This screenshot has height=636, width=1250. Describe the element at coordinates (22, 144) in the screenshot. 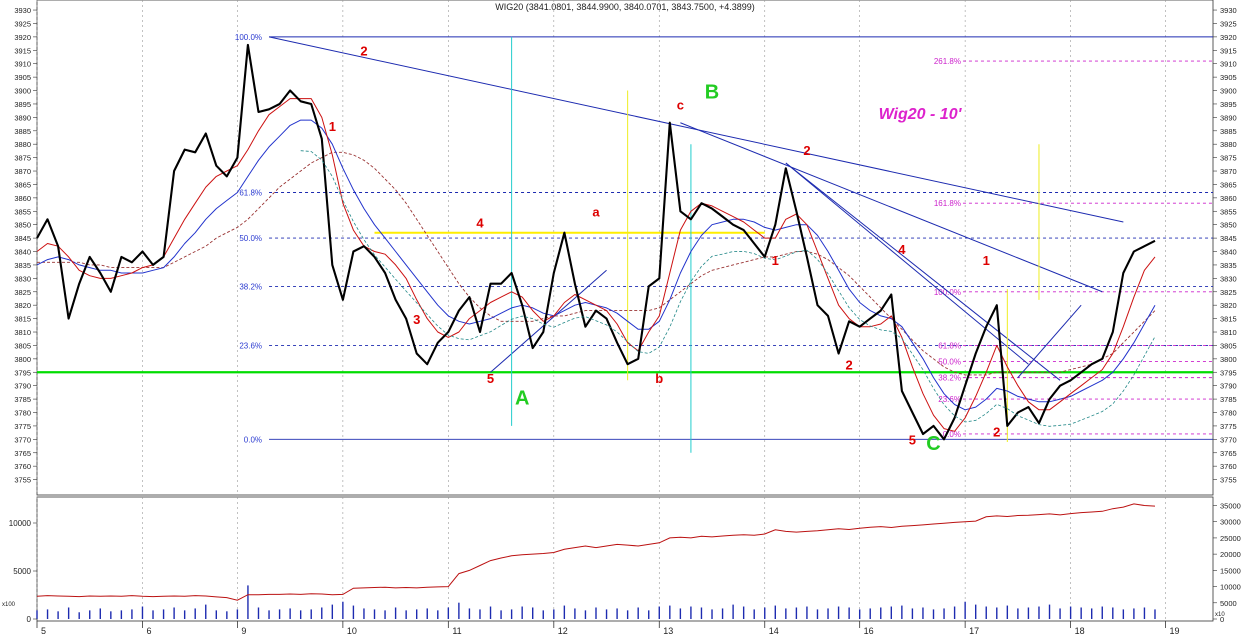

I see `y-tick-label-left: 3880` at that location.